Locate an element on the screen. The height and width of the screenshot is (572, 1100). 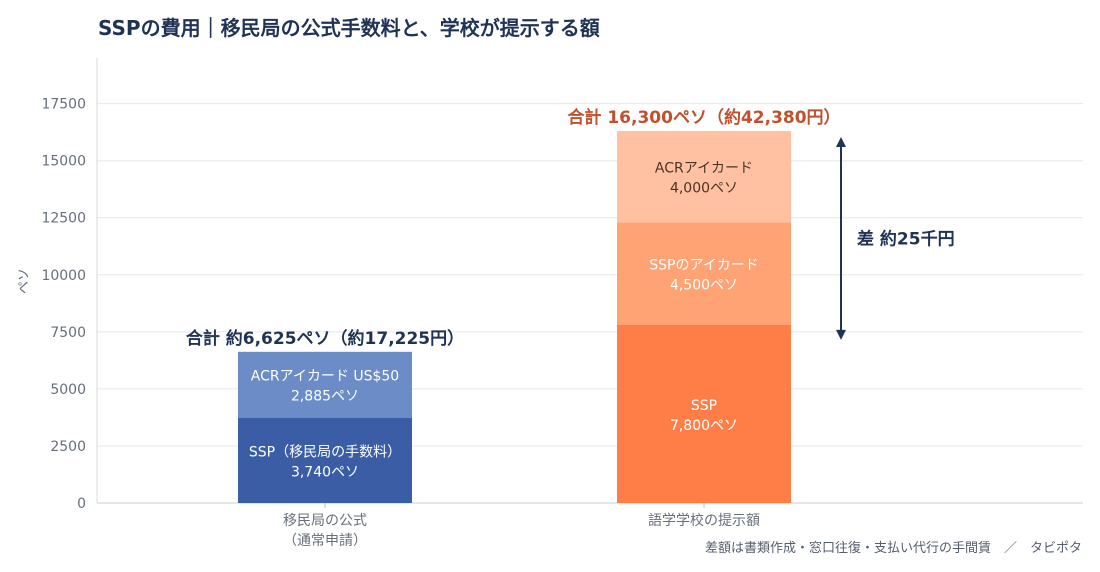
y-tick-label: 17500 is located at coordinates (63, 105).